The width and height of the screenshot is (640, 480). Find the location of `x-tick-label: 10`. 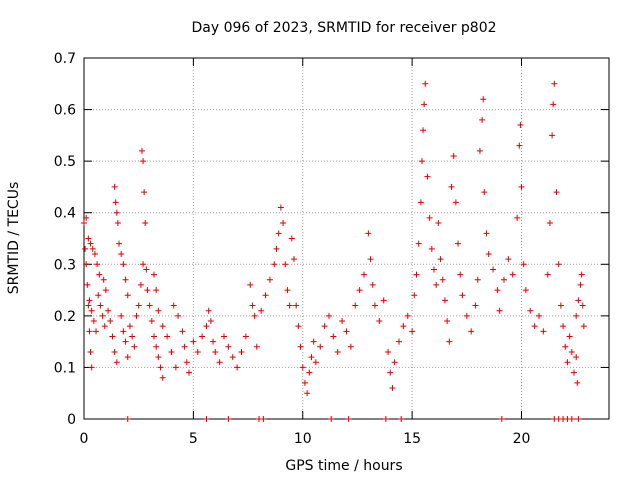

x-tick-label: 10 is located at coordinates (303, 439).